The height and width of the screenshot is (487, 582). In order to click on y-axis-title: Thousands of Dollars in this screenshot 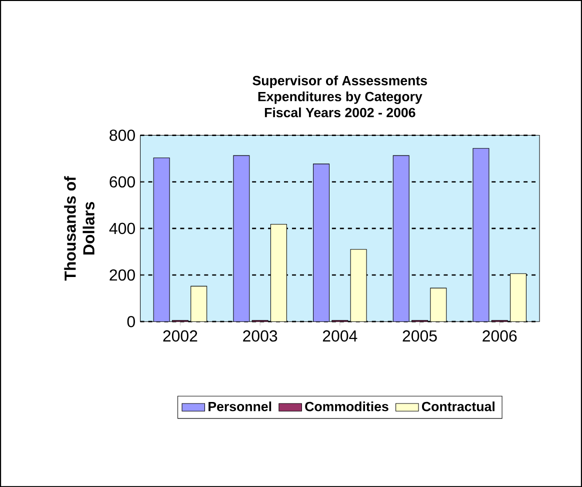, I will do `click(79, 228)`.